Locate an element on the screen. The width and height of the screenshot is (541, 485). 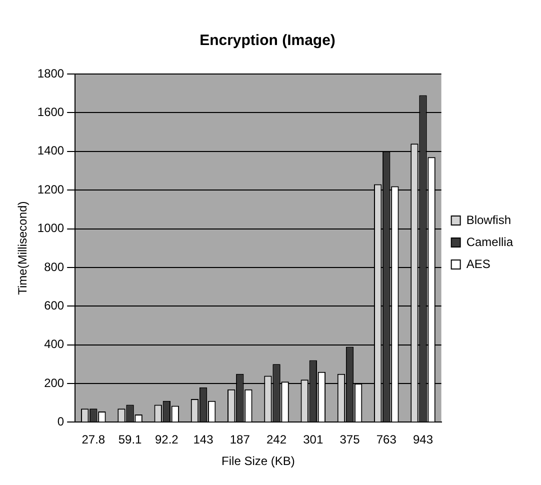
y-tick-label: 0 is located at coordinates (60, 421).